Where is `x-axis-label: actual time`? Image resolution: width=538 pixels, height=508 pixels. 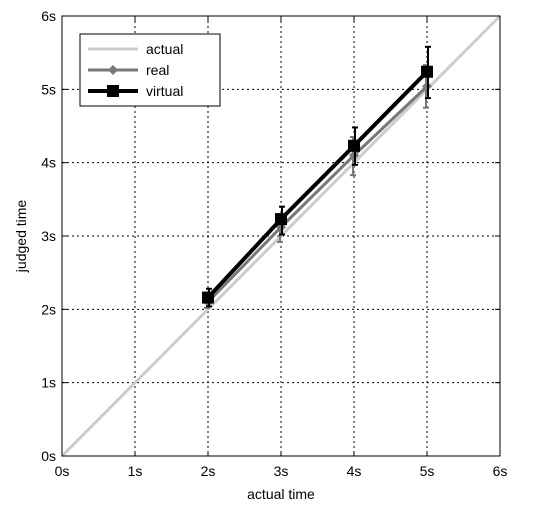
x-axis-label: actual time is located at coordinates (281, 494).